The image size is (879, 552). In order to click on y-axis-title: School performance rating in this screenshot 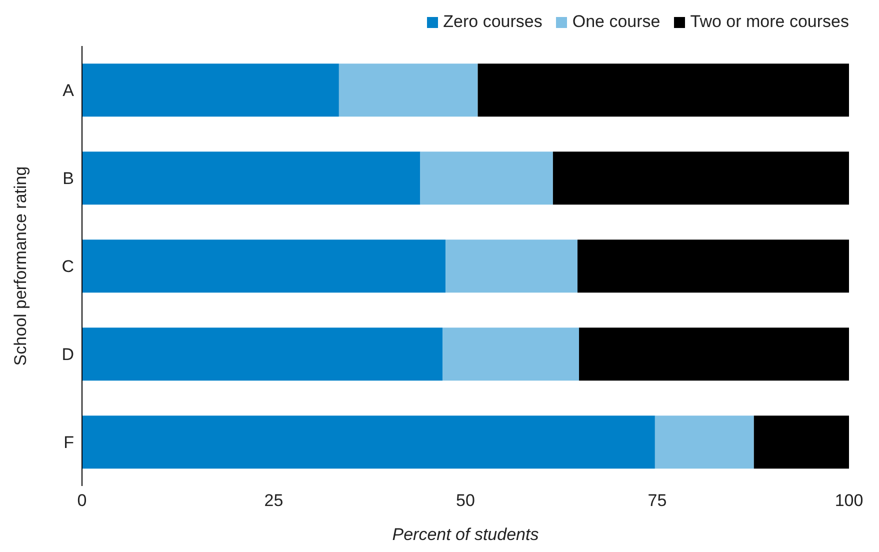, I will do `click(20, 266)`.